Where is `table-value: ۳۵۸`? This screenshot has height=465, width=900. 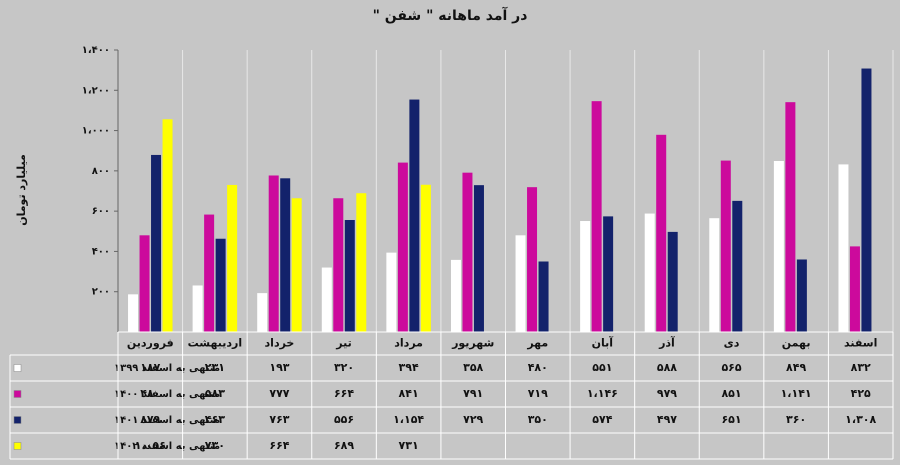 table-value: ۳۵۸ is located at coordinates (473, 367).